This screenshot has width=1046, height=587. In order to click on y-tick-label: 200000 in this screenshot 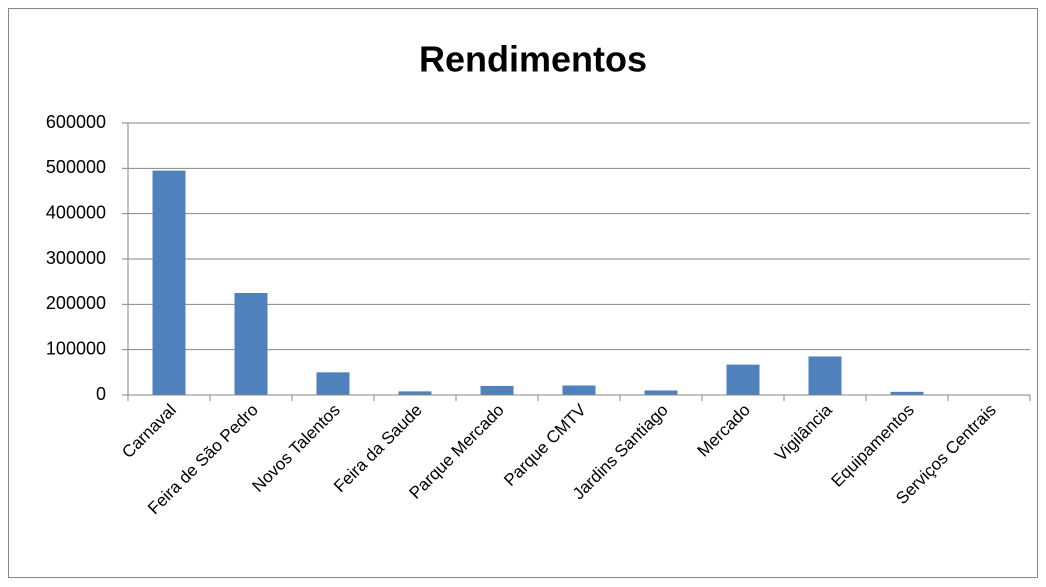, I will do `click(76, 303)`.